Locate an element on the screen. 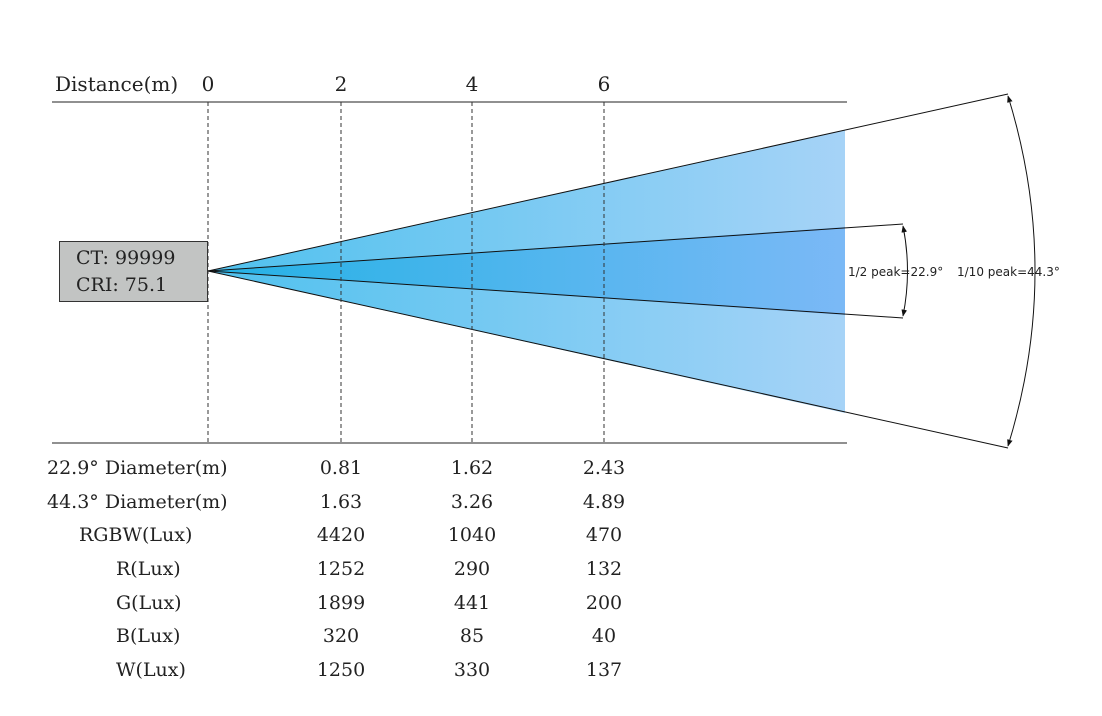 Image resolution: width=1102 pixels, height=716 pixels. tenth-peak-angle-arc is located at coordinates (1021, 271).